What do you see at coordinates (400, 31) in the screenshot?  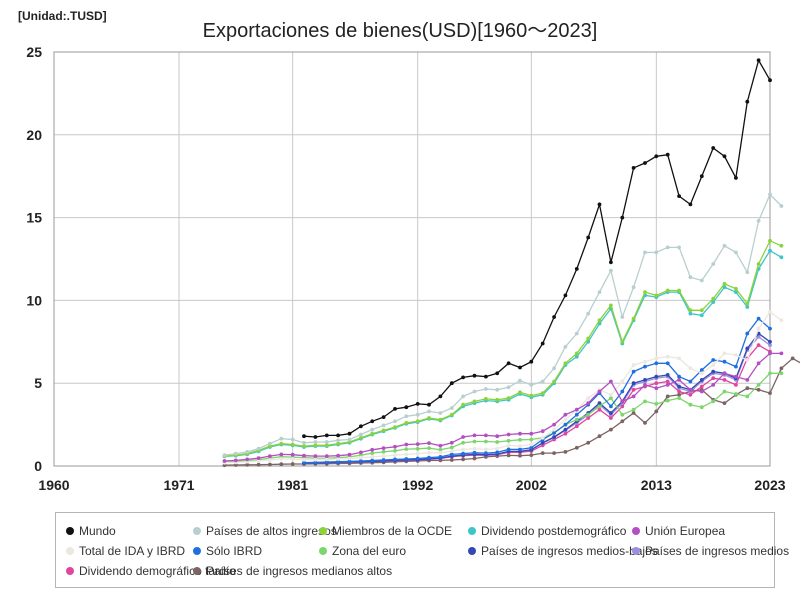 I see `chart-title: Exportaciones de bienes(USD)[1960〜2023]` at bounding box center [400, 31].